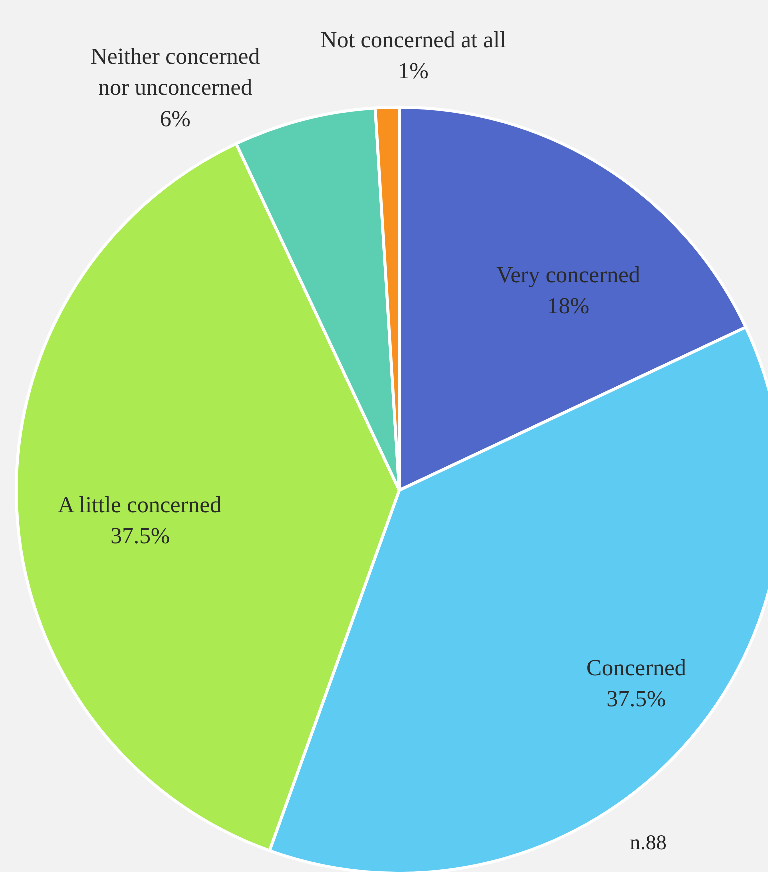  I want to click on slice-label: Concerned, so click(636, 667).